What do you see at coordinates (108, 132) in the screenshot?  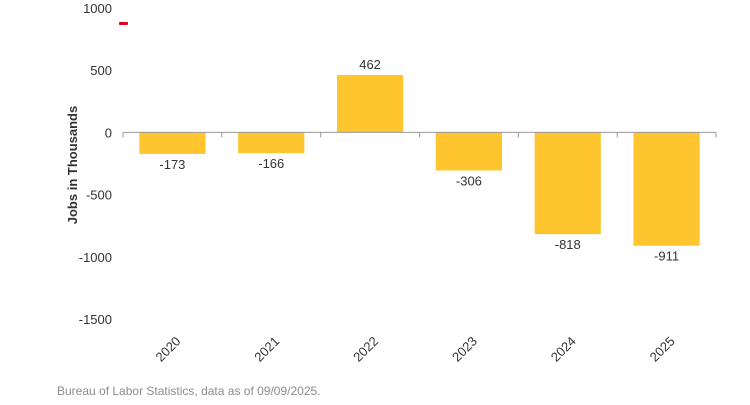 I see `y-tick-label: 0` at bounding box center [108, 132].